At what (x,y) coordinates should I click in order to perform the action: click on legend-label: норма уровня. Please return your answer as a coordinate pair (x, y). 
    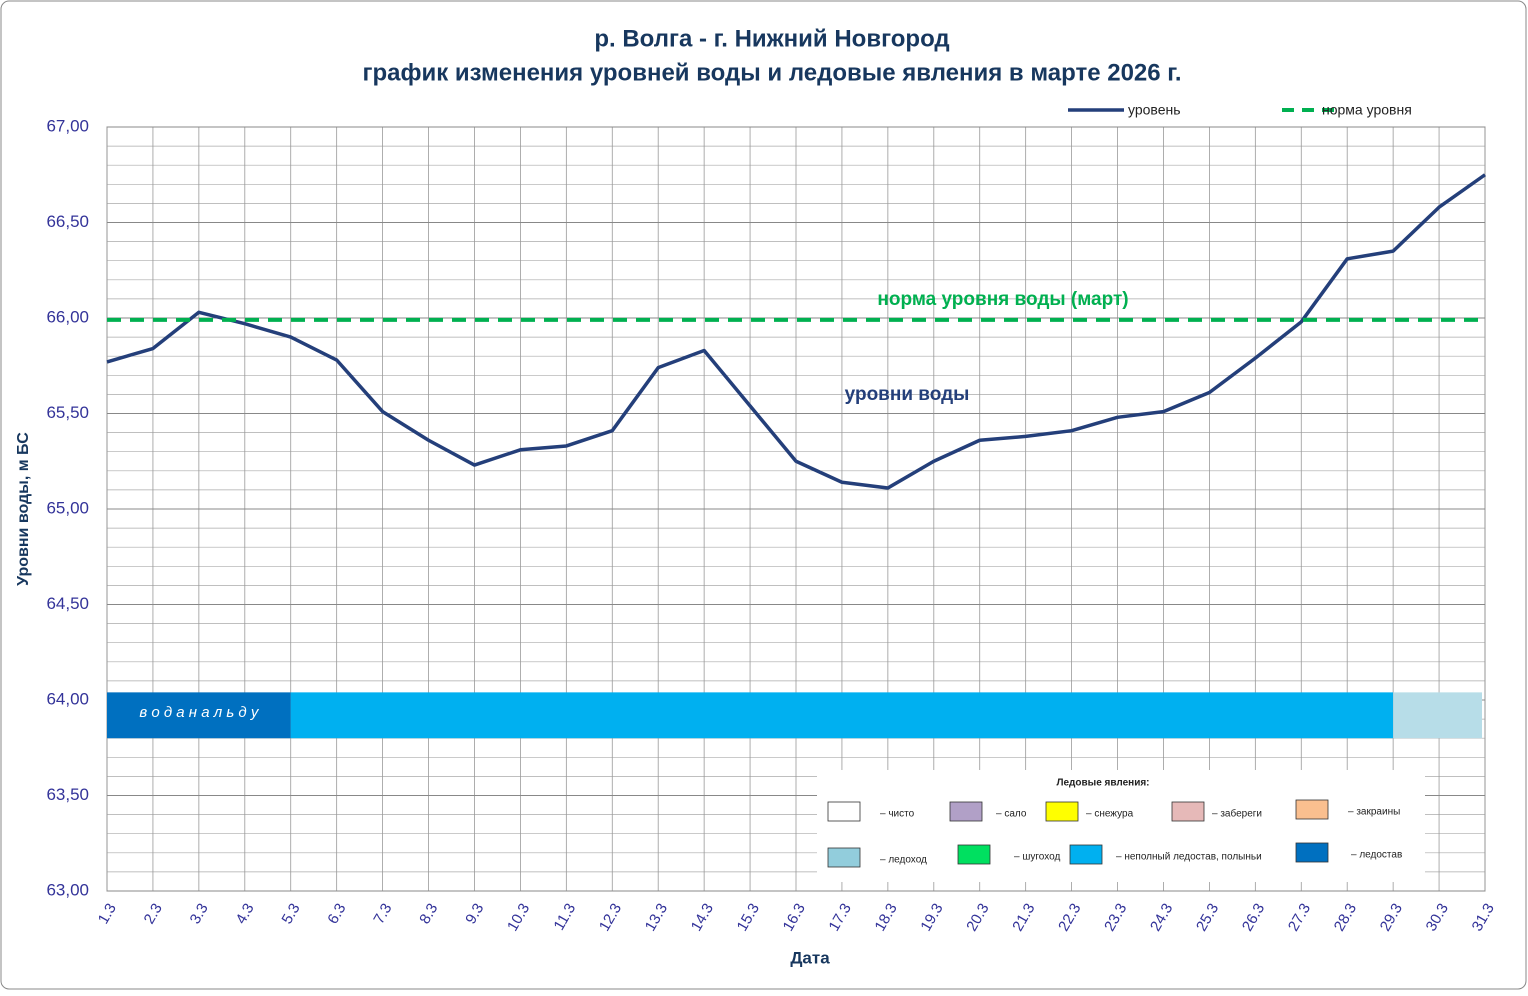
    Looking at the image, I should click on (1367, 110).